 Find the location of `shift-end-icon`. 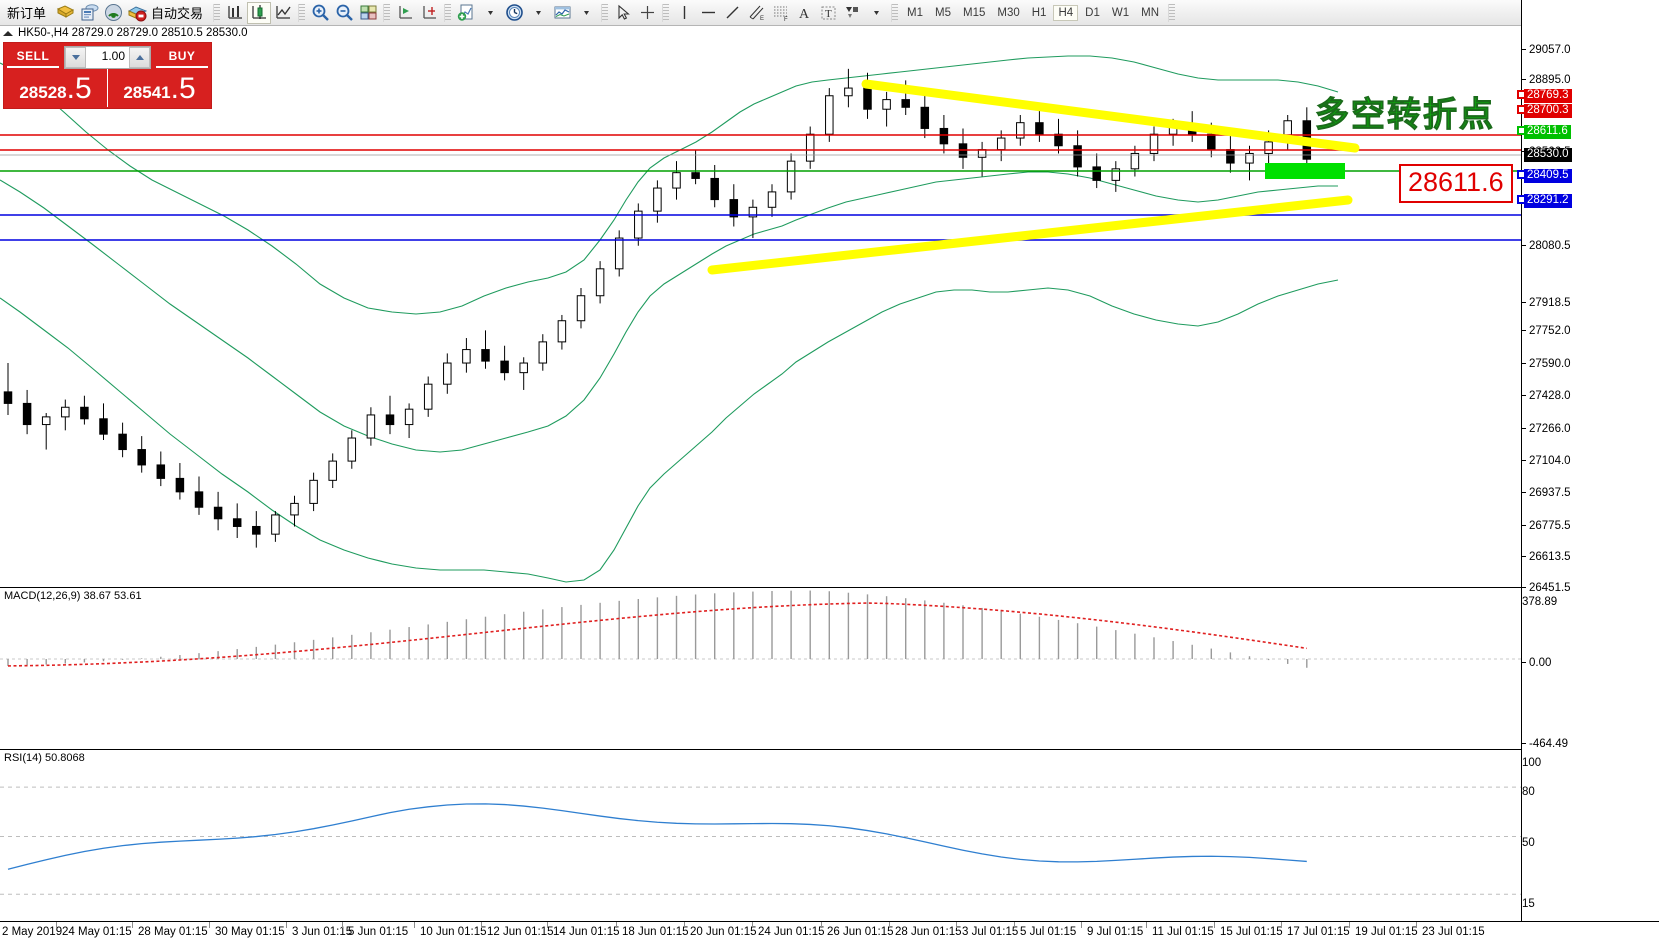

shift-end-icon is located at coordinates (429, 13).